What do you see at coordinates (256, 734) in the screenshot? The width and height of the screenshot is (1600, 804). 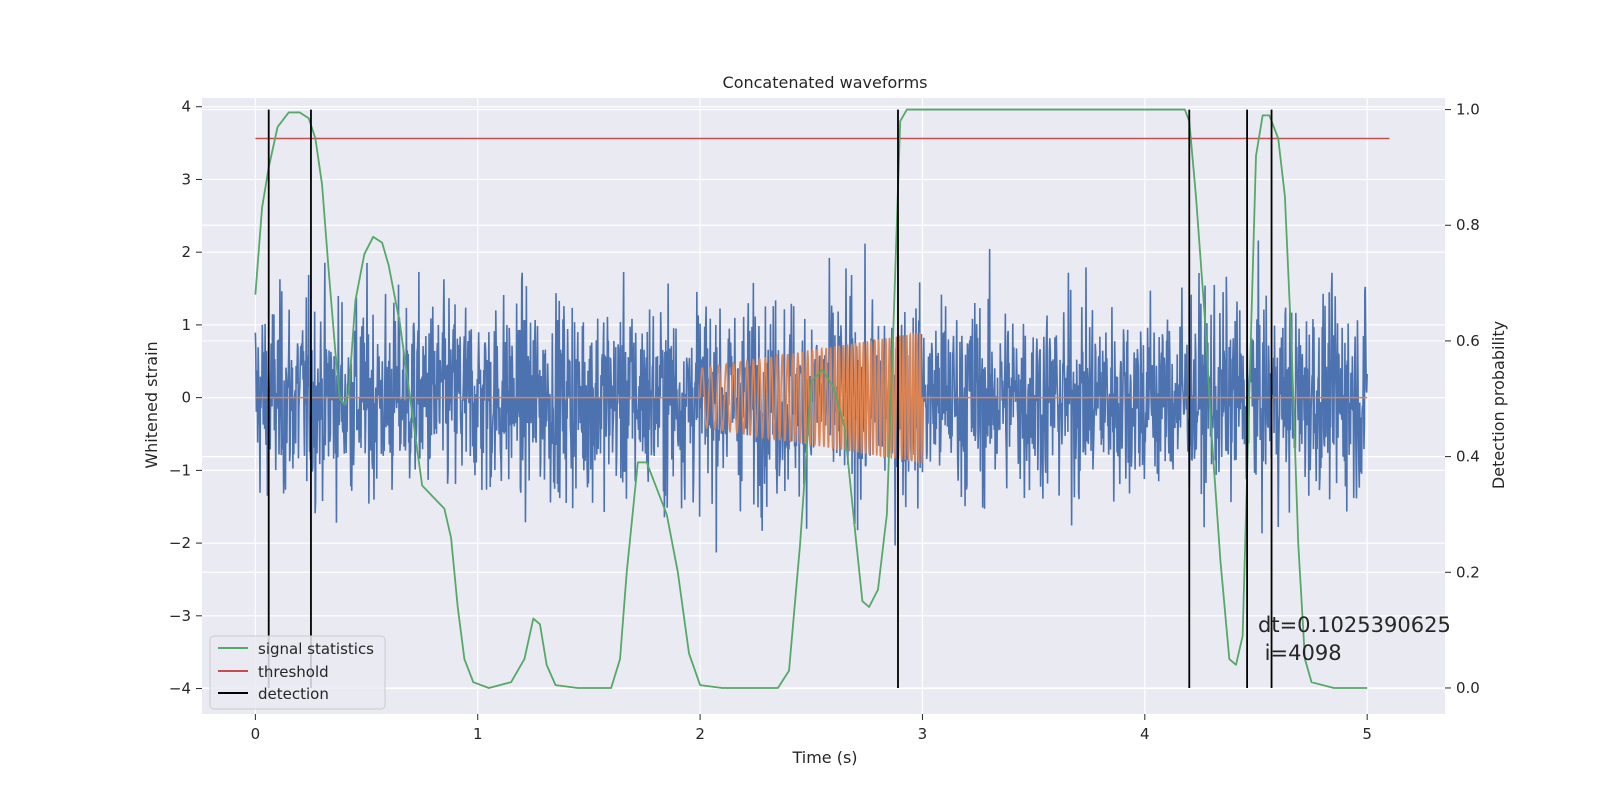 I see `x-tick-label: 0` at bounding box center [256, 734].